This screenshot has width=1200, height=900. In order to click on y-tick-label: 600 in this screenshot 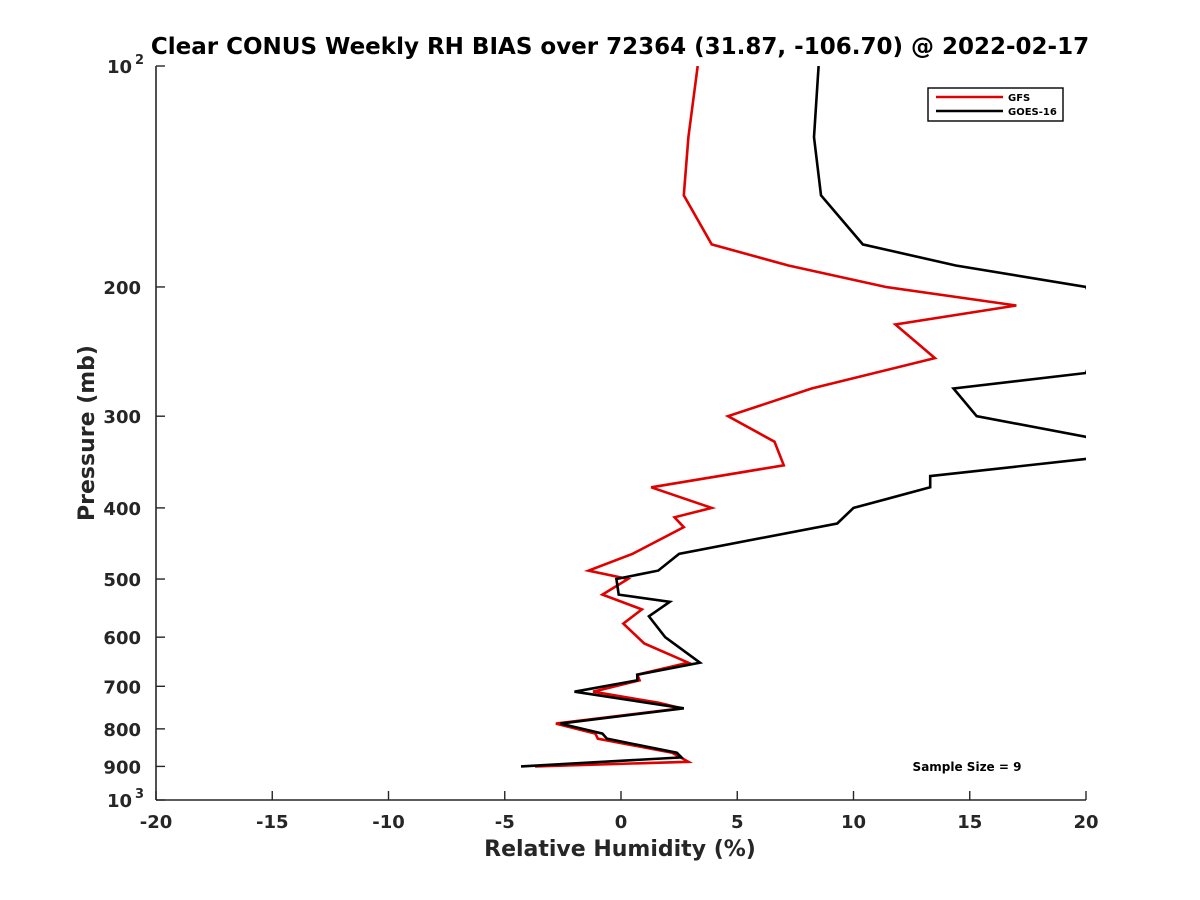, I will do `click(122, 638)`.